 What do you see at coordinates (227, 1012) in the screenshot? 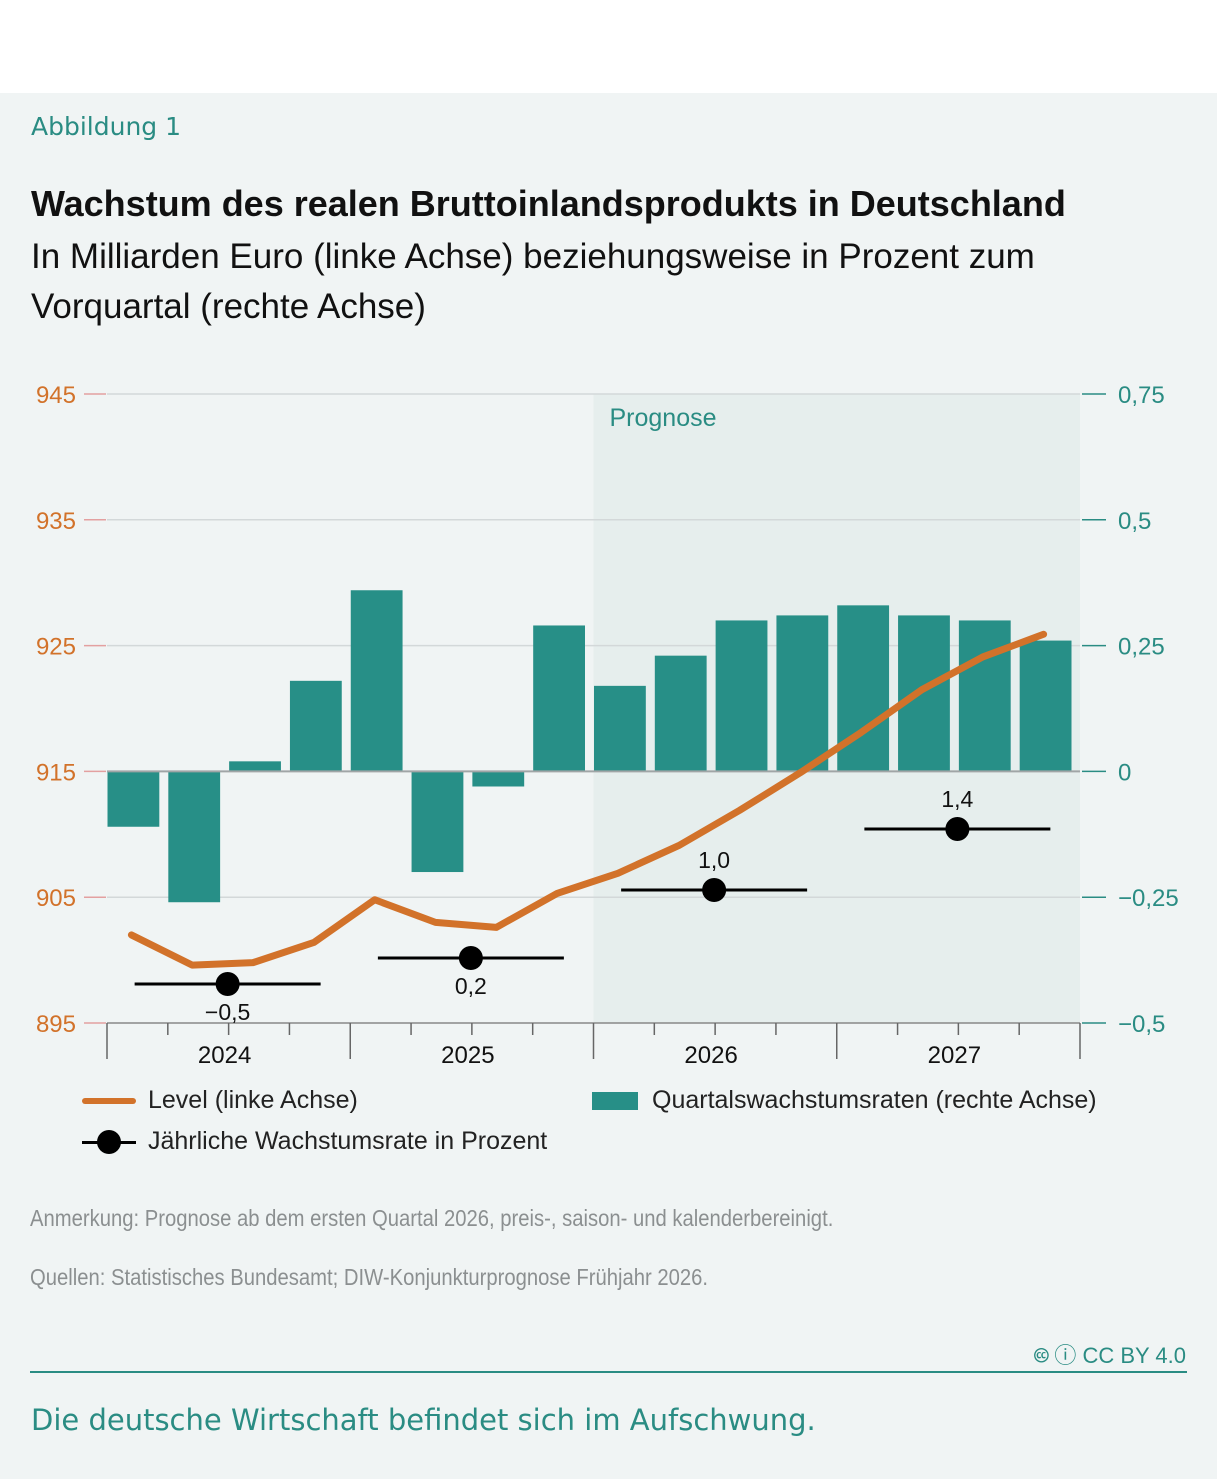
I see `annual-label: −0,5` at bounding box center [227, 1012].